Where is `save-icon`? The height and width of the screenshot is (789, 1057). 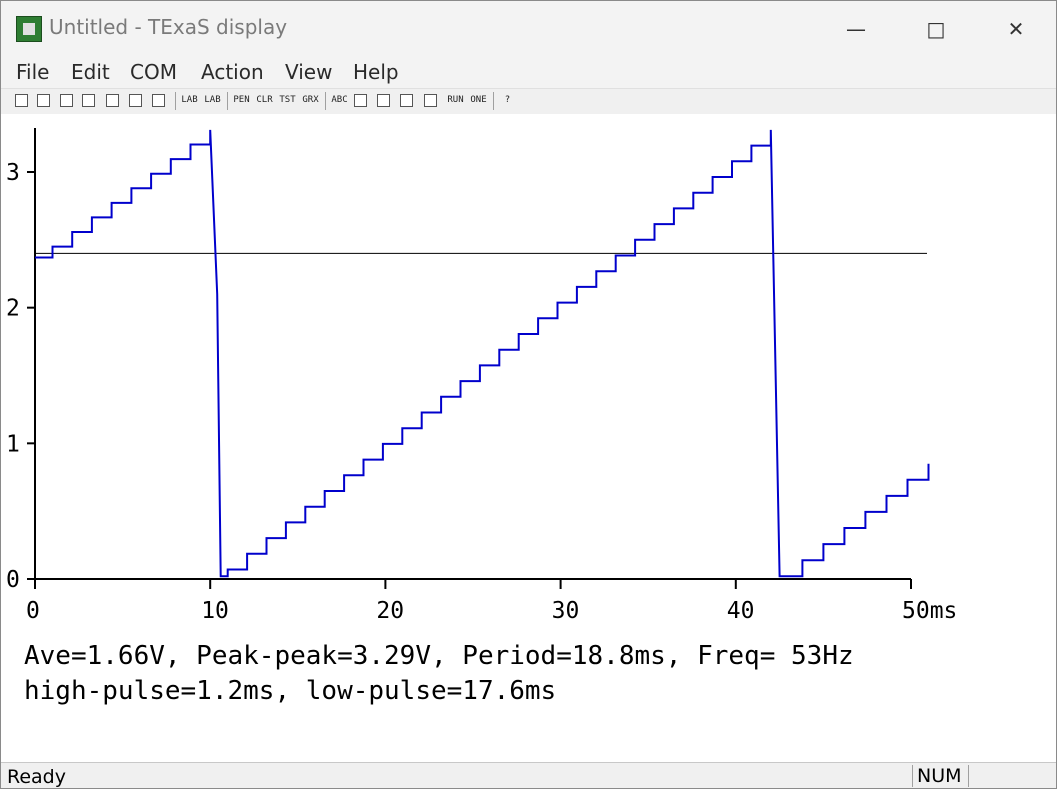
save-icon is located at coordinates (66, 100).